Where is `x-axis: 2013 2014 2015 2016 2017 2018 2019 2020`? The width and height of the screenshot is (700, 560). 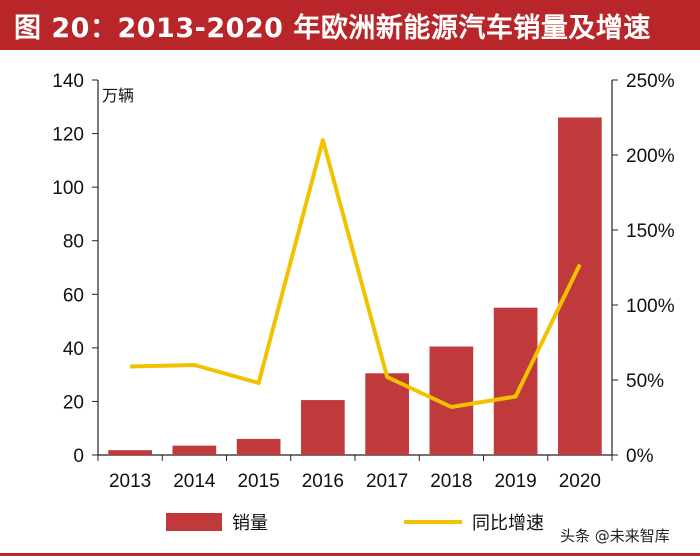
x-axis: 2013 2014 2015 2016 2017 2018 2019 2020 is located at coordinates (355, 473).